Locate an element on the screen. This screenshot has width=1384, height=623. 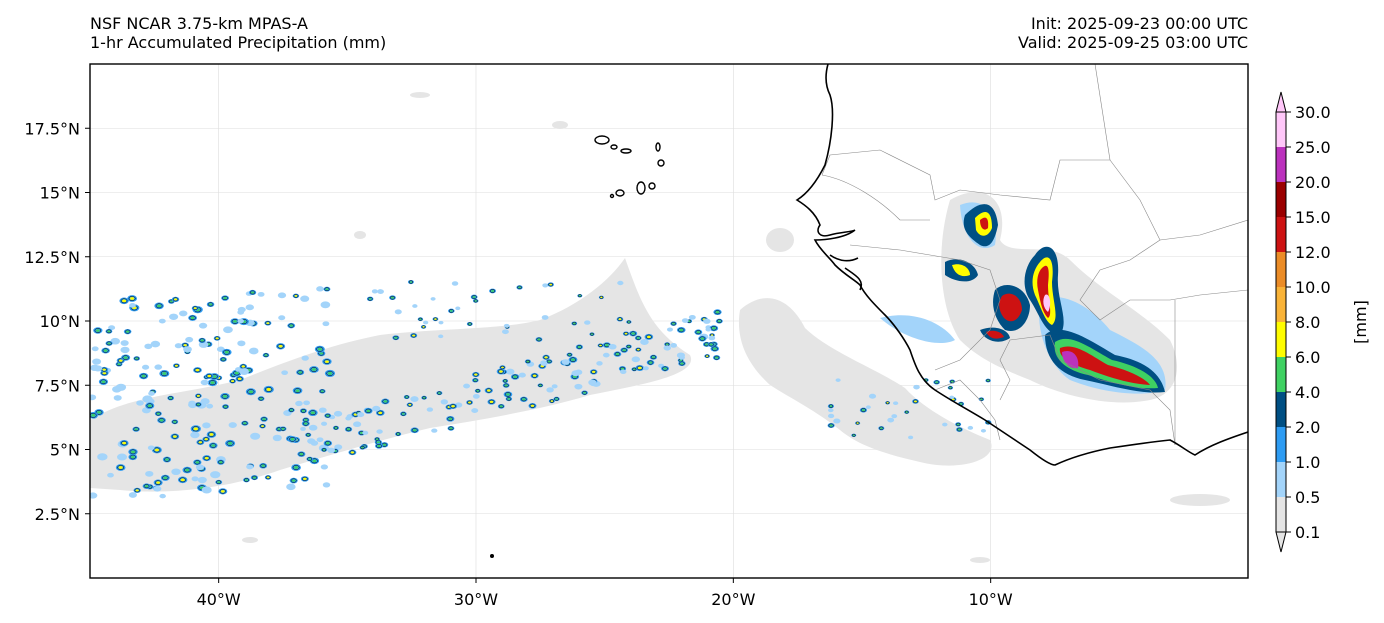
y-tick-label: 12.5°N is located at coordinates (52, 257).